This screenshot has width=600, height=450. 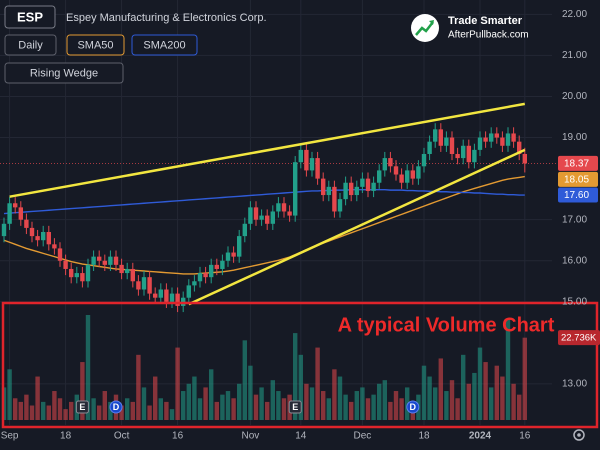 I want to click on y-tick-label: 20.00, so click(x=574, y=96).